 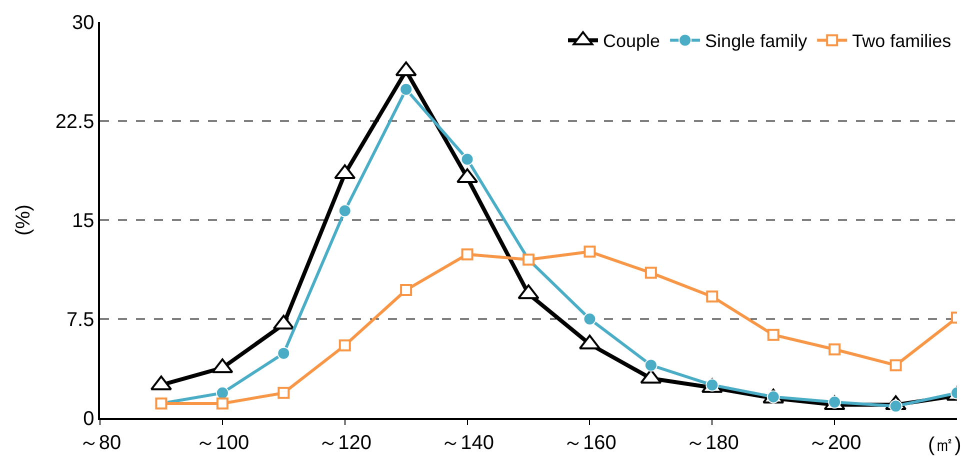 I want to click on y-tick-label: 15, so click(x=83, y=221).